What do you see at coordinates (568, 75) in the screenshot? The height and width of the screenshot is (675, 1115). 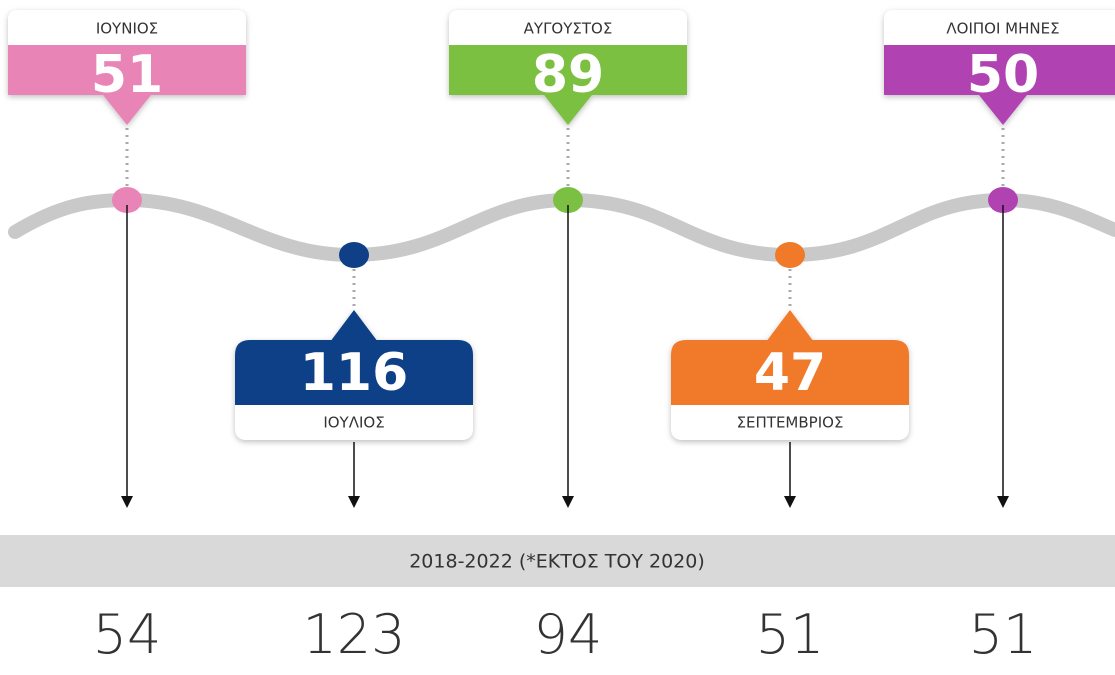 I see `month-value: 89` at bounding box center [568, 75].